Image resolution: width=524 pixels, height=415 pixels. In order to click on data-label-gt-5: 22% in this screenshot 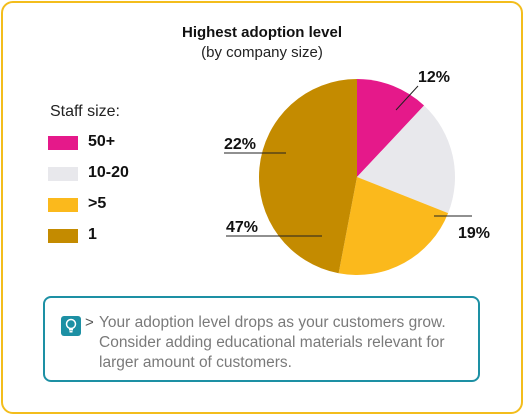, I will do `click(240, 144)`.